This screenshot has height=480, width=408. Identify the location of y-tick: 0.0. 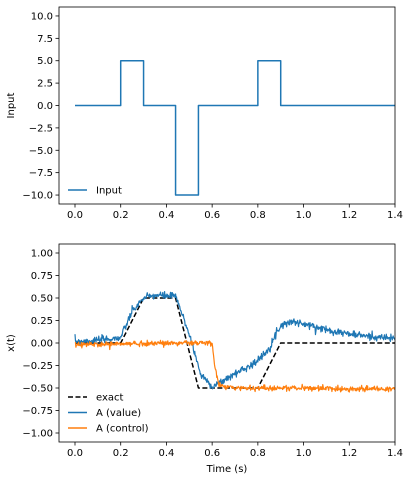
(48, 106).